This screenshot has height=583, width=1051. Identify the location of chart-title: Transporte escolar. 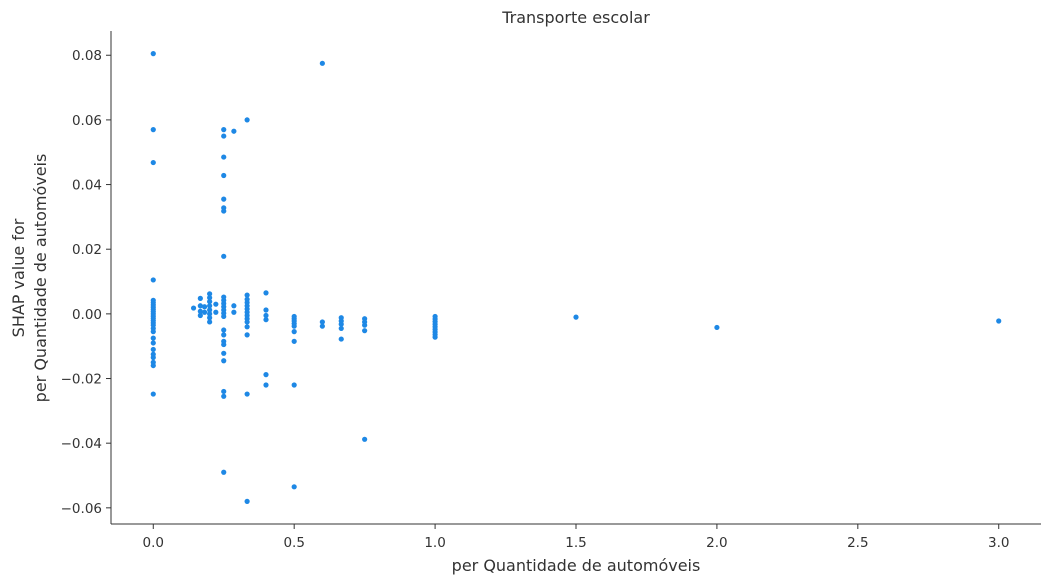
(575, 17).